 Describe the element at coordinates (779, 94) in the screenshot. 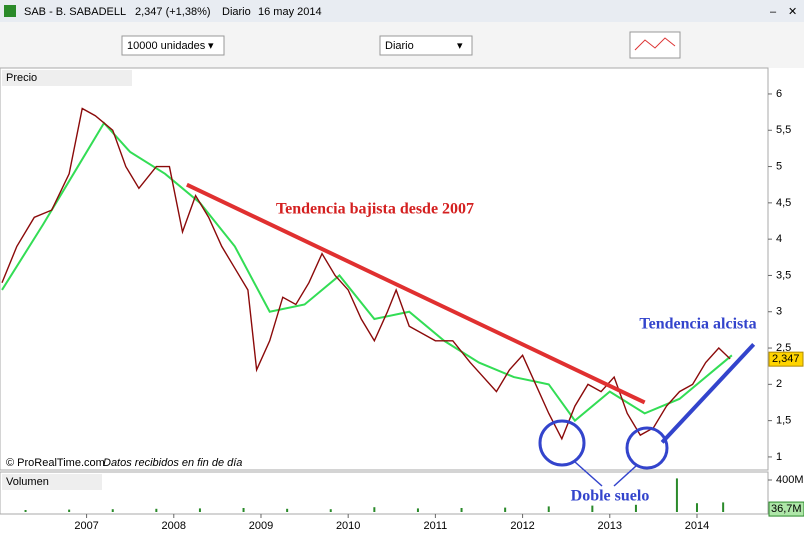

I see `y-tick-label: 6` at that location.